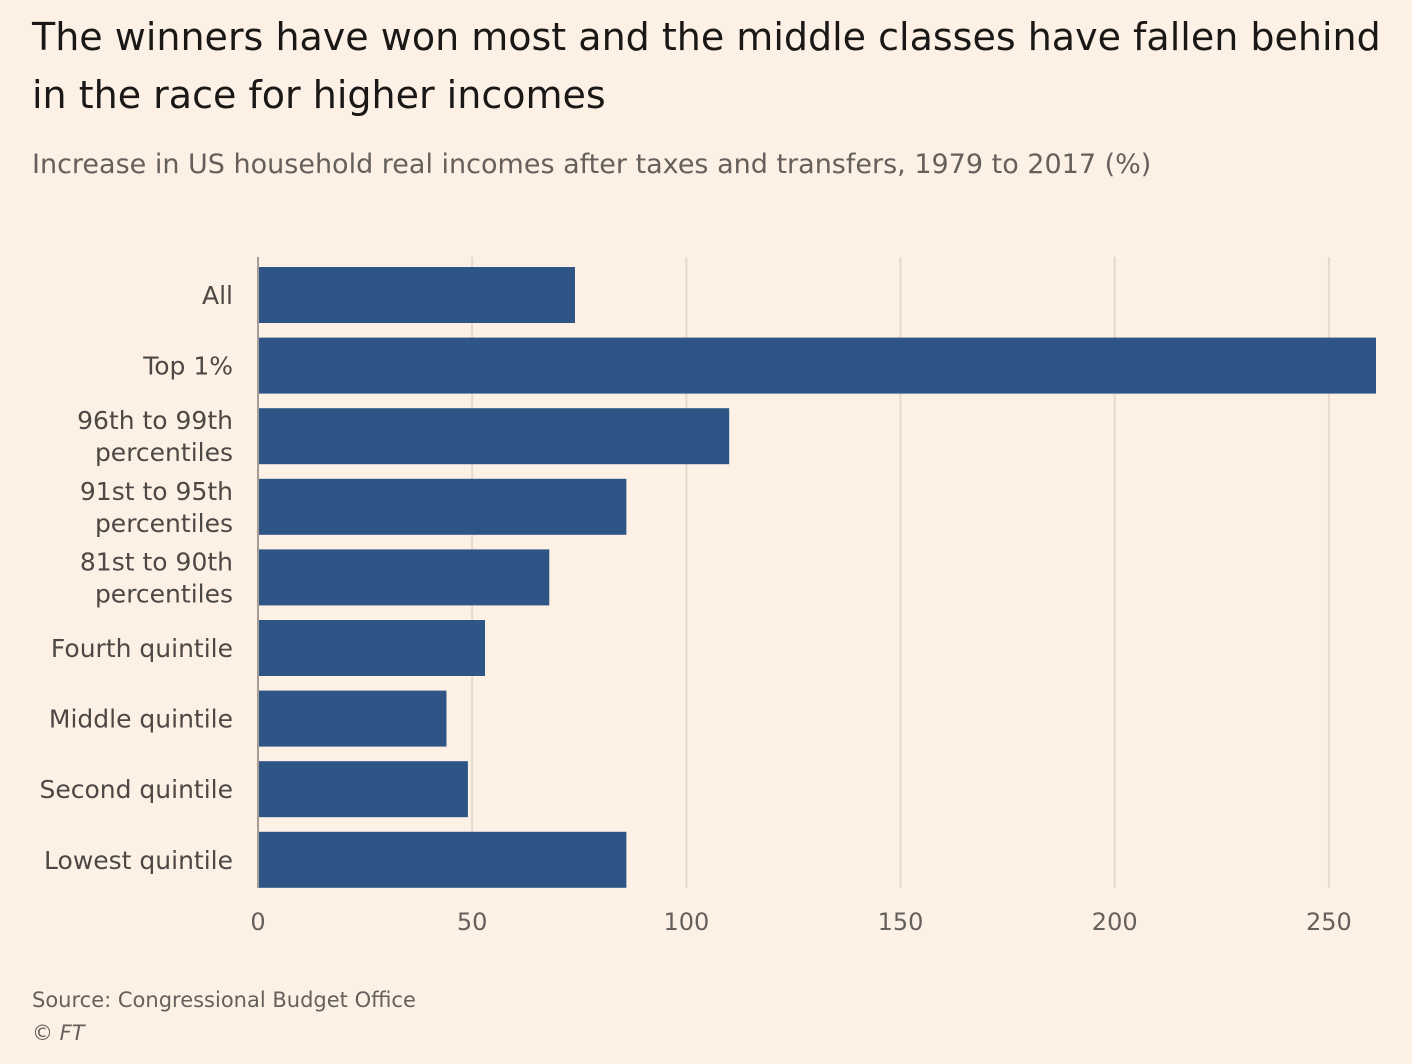 The height and width of the screenshot is (1064, 1412). What do you see at coordinates (141, 719) in the screenshot?
I see `category-label: Middle quintile` at bounding box center [141, 719].